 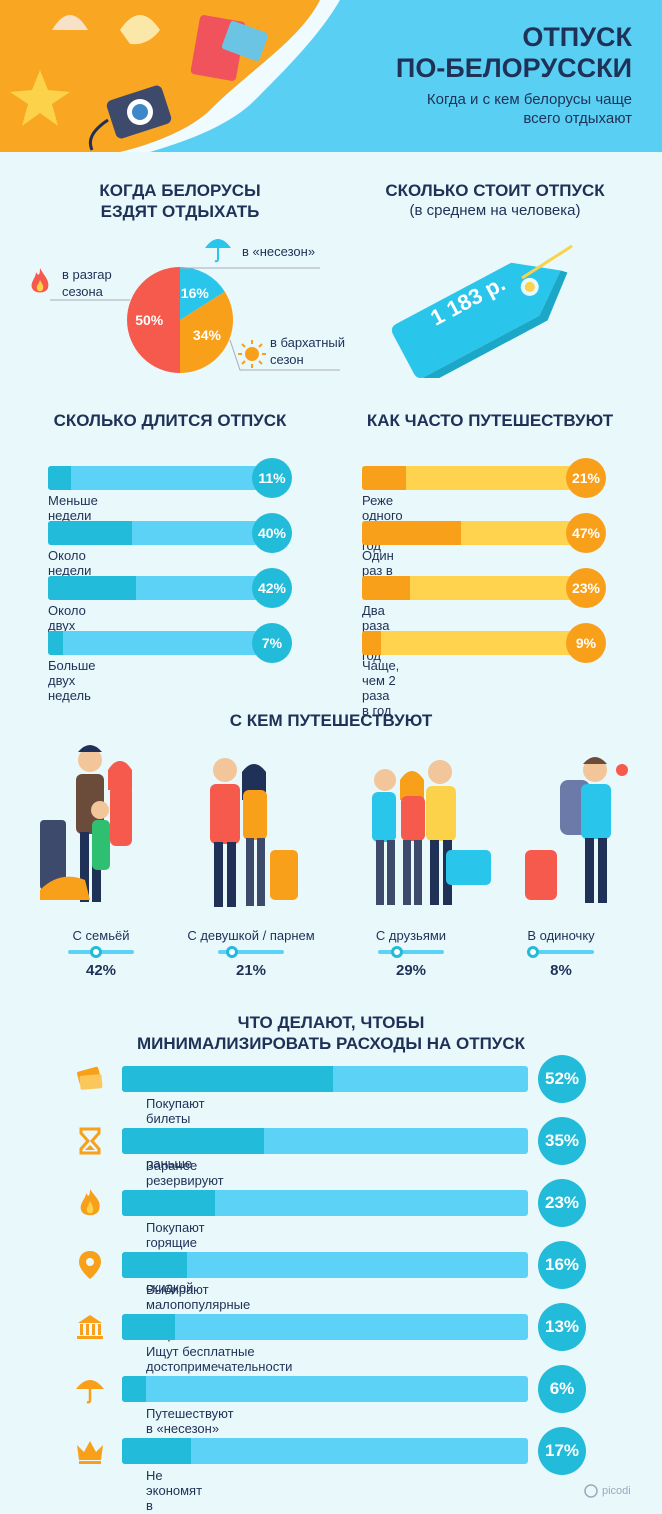 What do you see at coordinates (279, 251) in the screenshot?
I see `pie-label-offseason: в «несезон»` at bounding box center [279, 251].